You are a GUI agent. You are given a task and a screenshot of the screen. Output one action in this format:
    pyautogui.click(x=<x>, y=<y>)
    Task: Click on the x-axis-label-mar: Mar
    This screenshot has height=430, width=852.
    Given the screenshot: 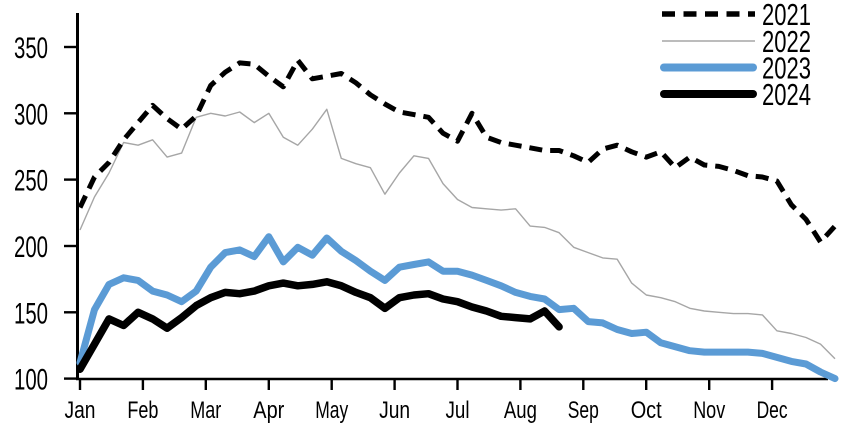 What is the action you would take?
    pyautogui.click(x=205, y=410)
    